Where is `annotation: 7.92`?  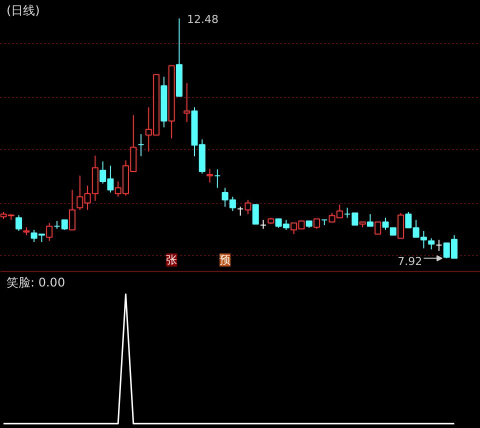 annotation: 7.92 is located at coordinates (410, 261).